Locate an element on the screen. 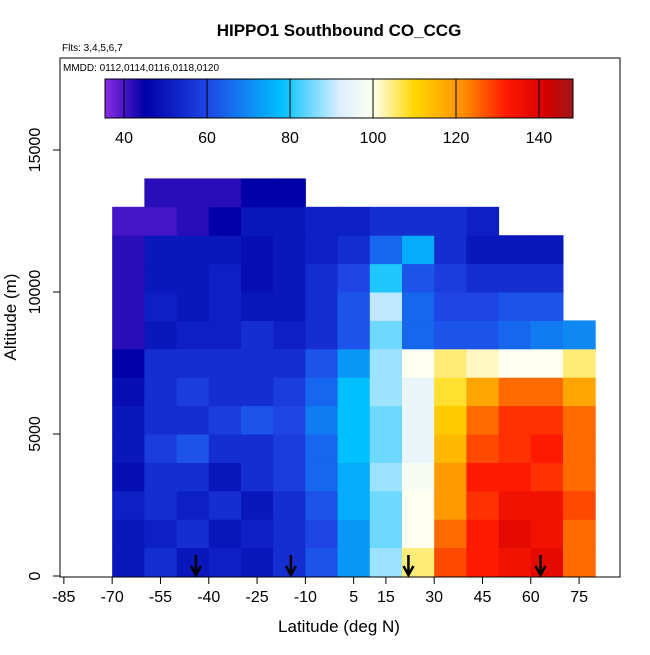 This screenshot has width=650, height=655. x-tick-label: -10 is located at coordinates (305, 597).